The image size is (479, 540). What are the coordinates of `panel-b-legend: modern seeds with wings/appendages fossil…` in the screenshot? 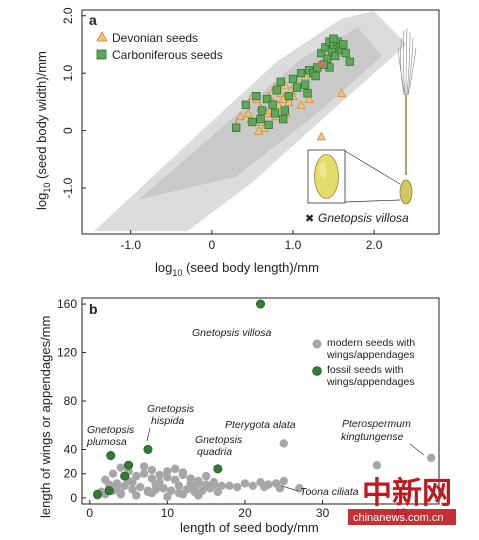 It's located at (369, 362).